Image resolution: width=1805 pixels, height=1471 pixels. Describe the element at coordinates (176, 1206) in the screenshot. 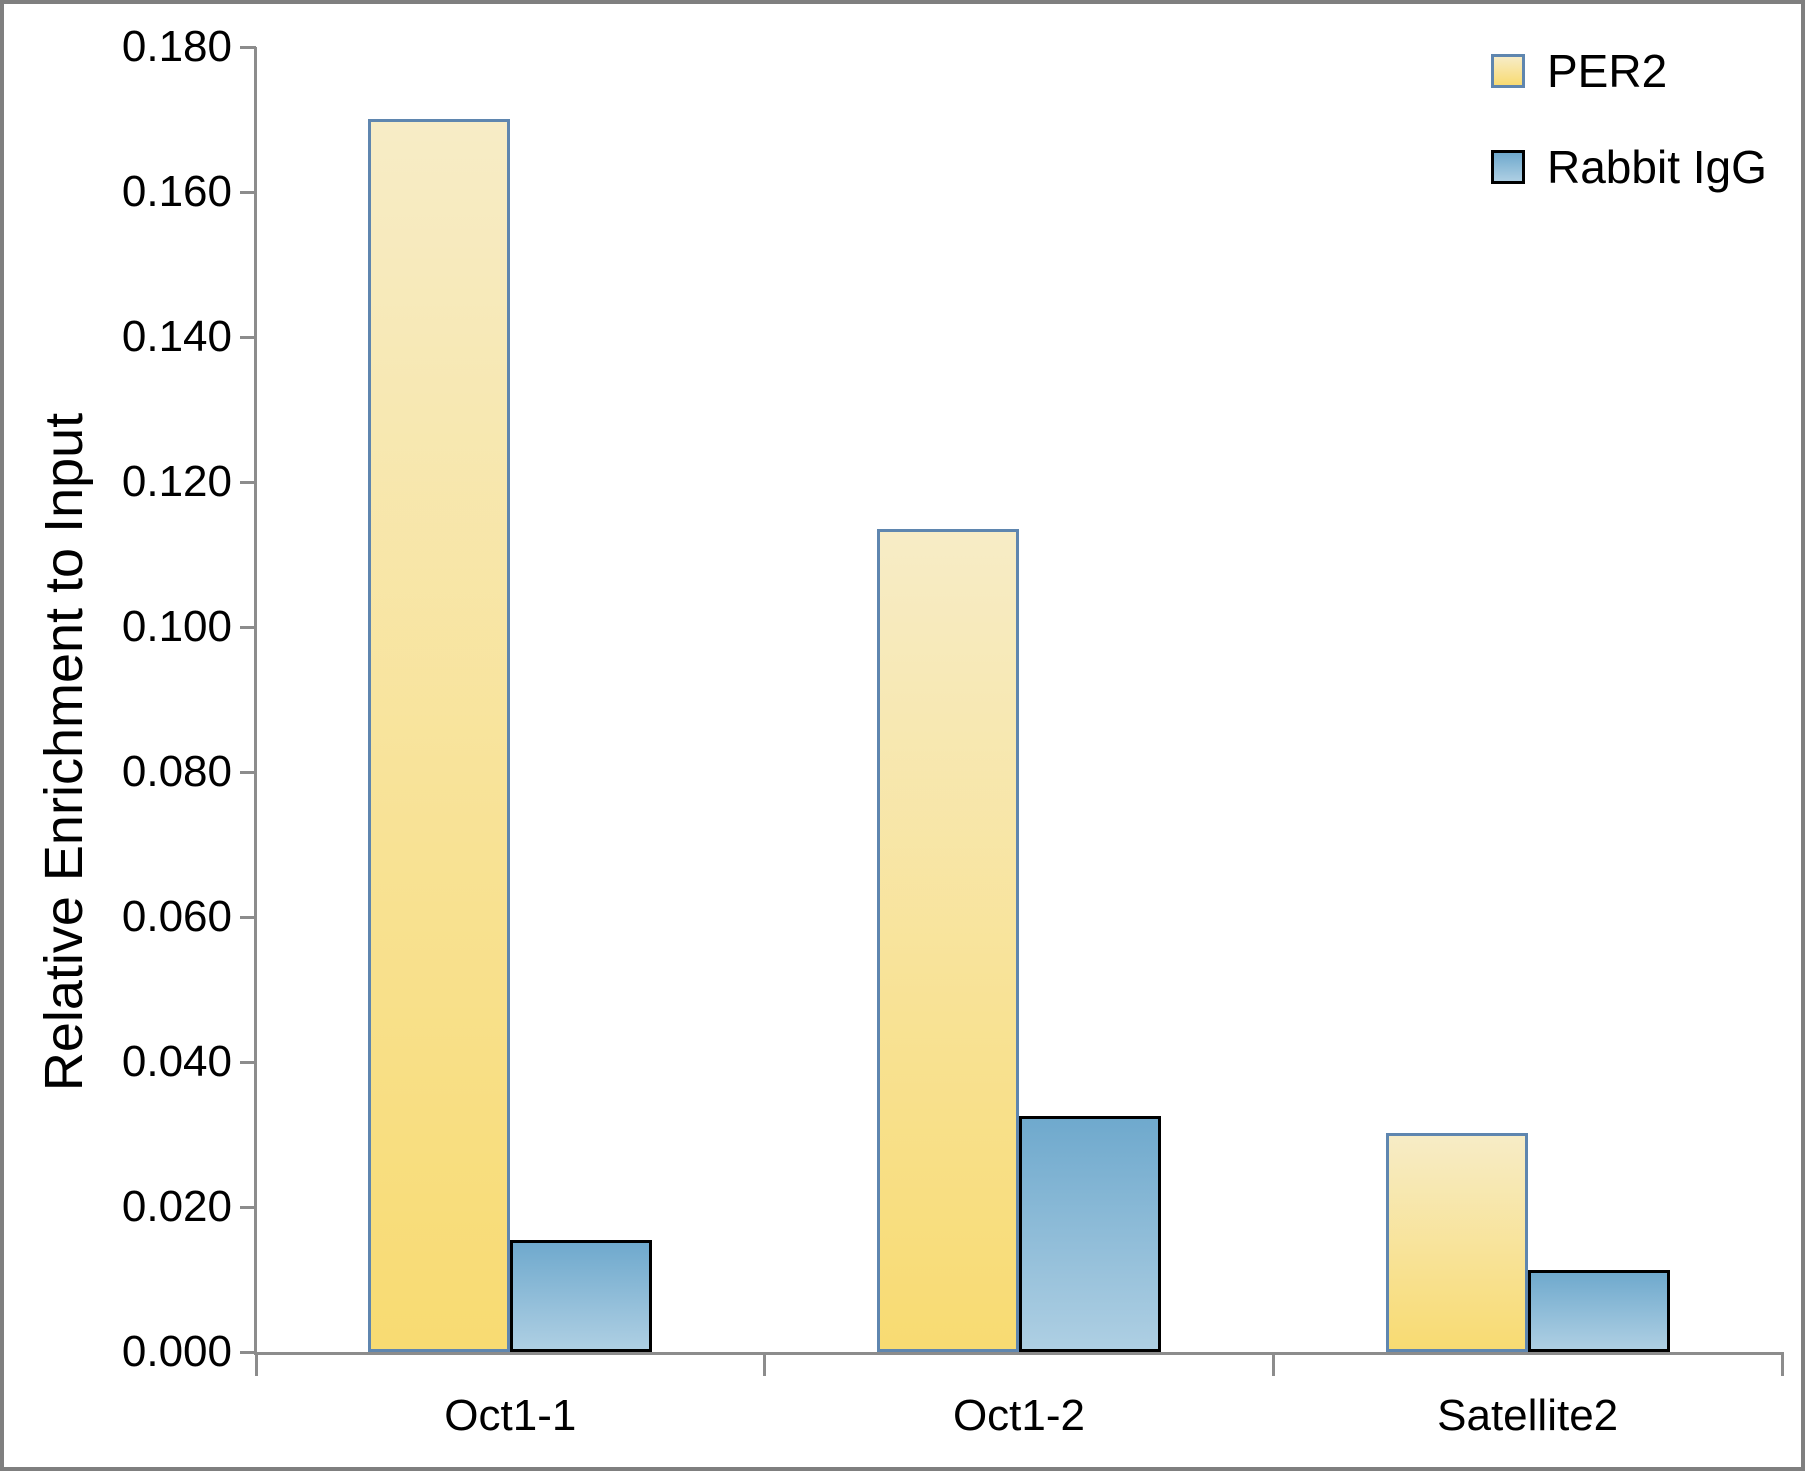

I see `y-tick-label: 0.020` at that location.